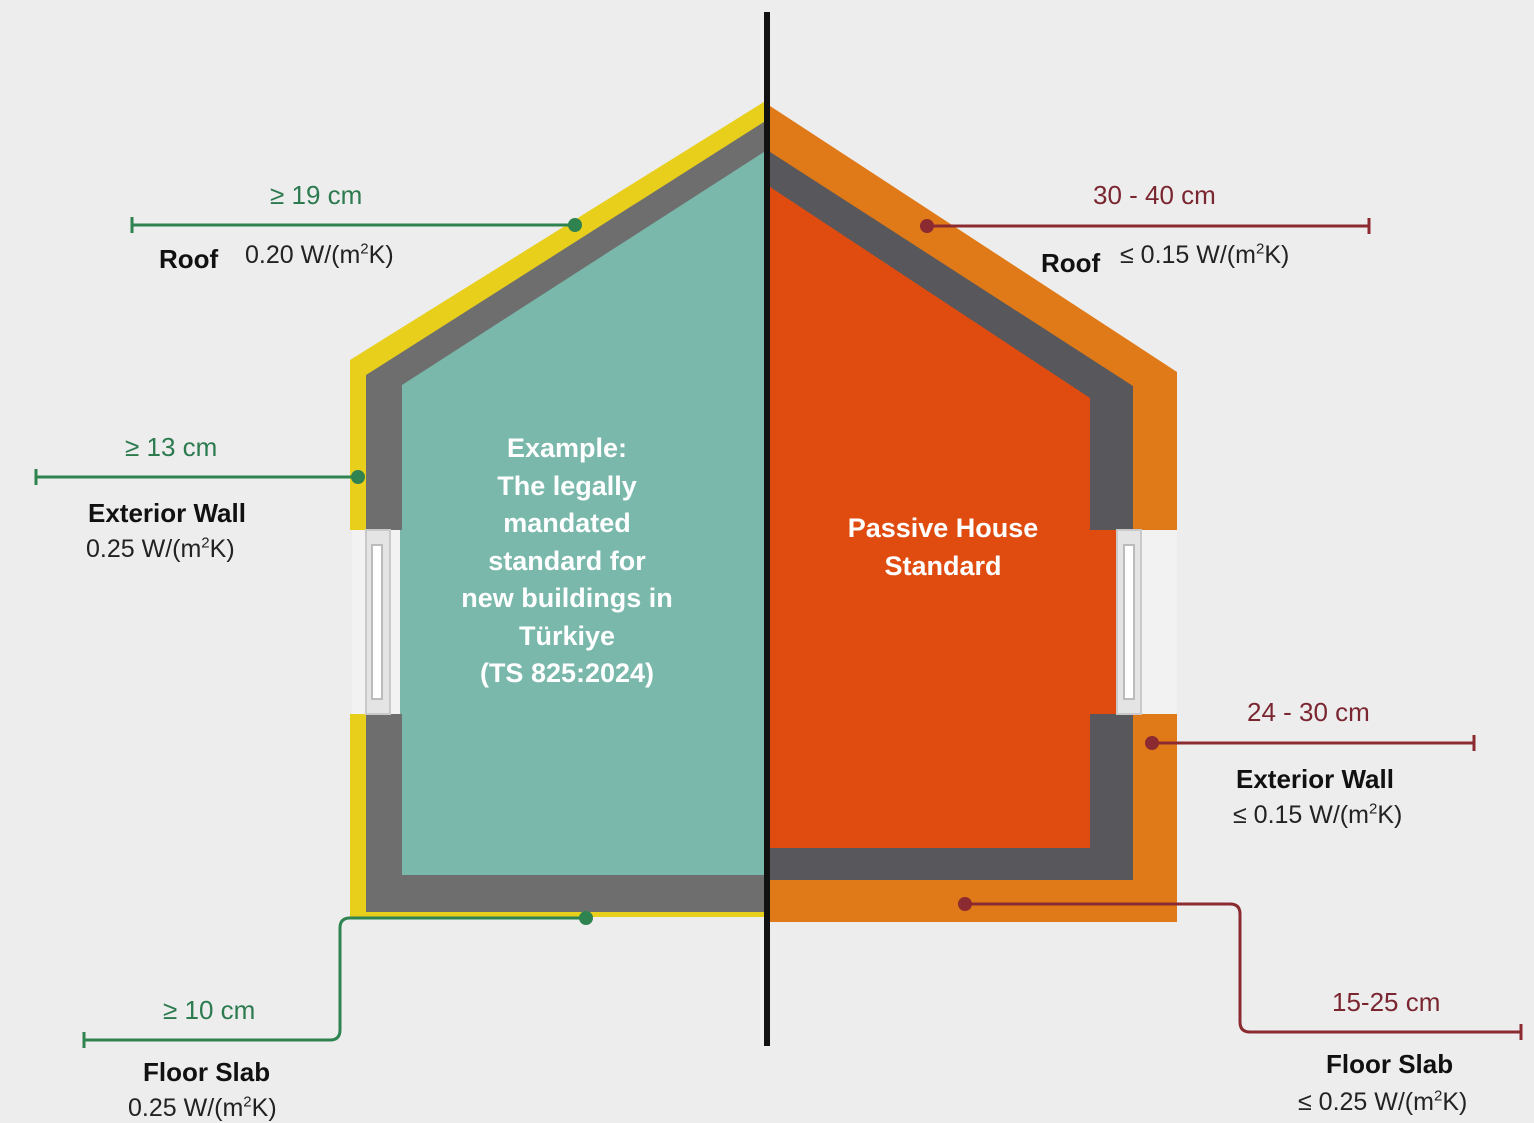 This screenshot has height=1123, width=1534. What do you see at coordinates (209, 1010) in the screenshot?
I see `left-floor-dimension: ≥ 10 cm` at bounding box center [209, 1010].